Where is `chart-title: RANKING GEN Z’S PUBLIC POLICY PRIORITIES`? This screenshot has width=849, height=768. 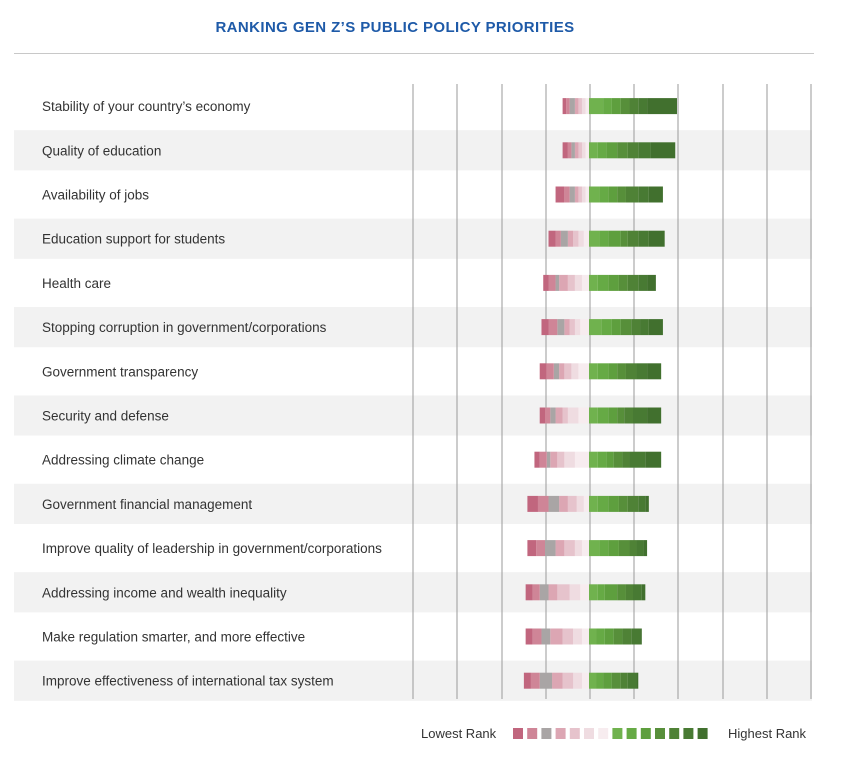
chart-title: RANKING GEN Z’S PUBLIC POLICY PRIORITIES is located at coordinates (395, 27).